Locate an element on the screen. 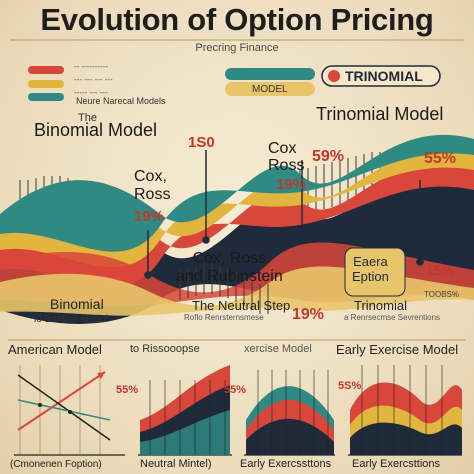 The height and width of the screenshot is (474, 474). panel-mark-2: 55% is located at coordinates (235, 390).